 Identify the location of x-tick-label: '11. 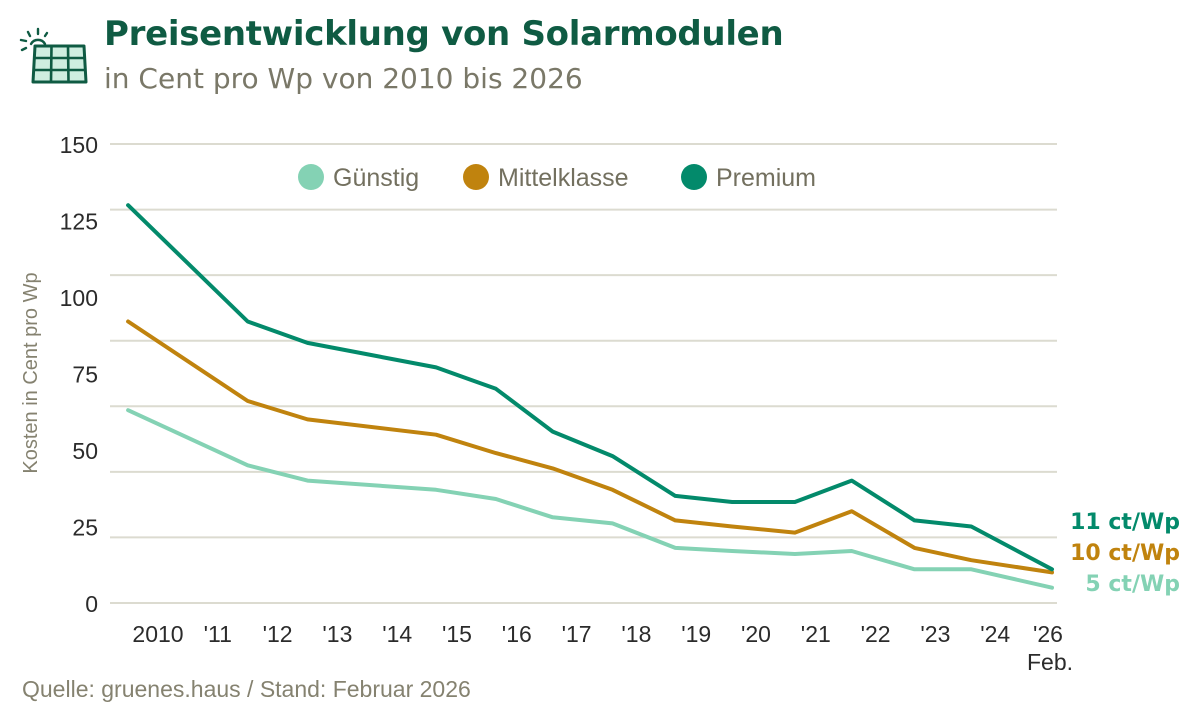
(218, 634).